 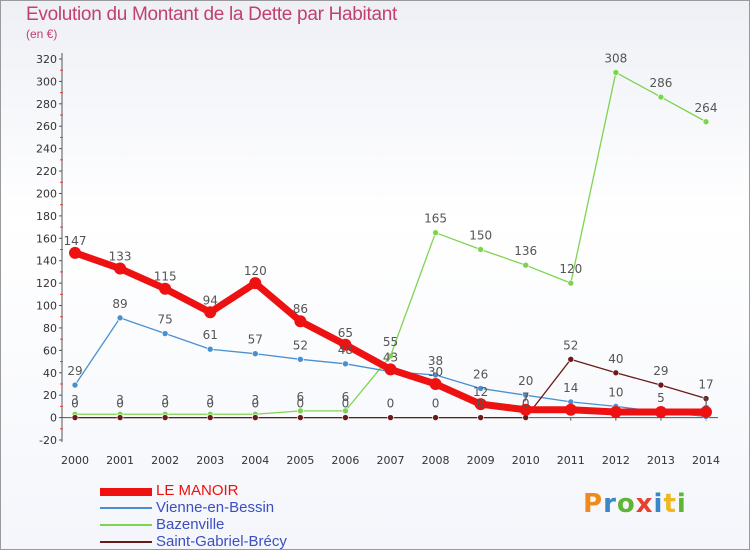 What do you see at coordinates (46, 104) in the screenshot?
I see `y-tick-label: 280` at bounding box center [46, 104].